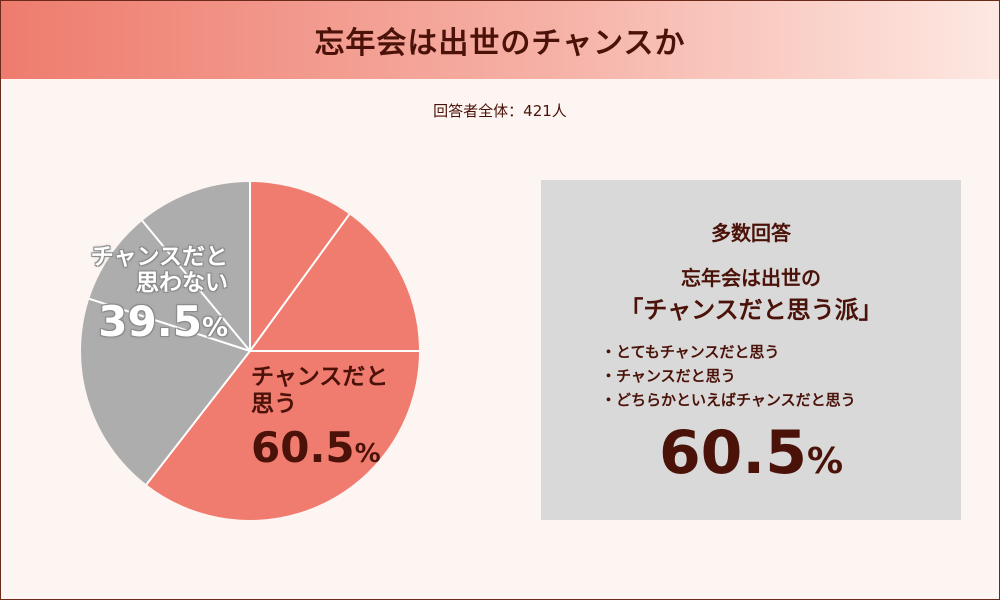 This screenshot has height=600, width=1000. Describe the element at coordinates (732, 453) in the screenshot. I see `summary-percentage-number: 60.5` at that location.